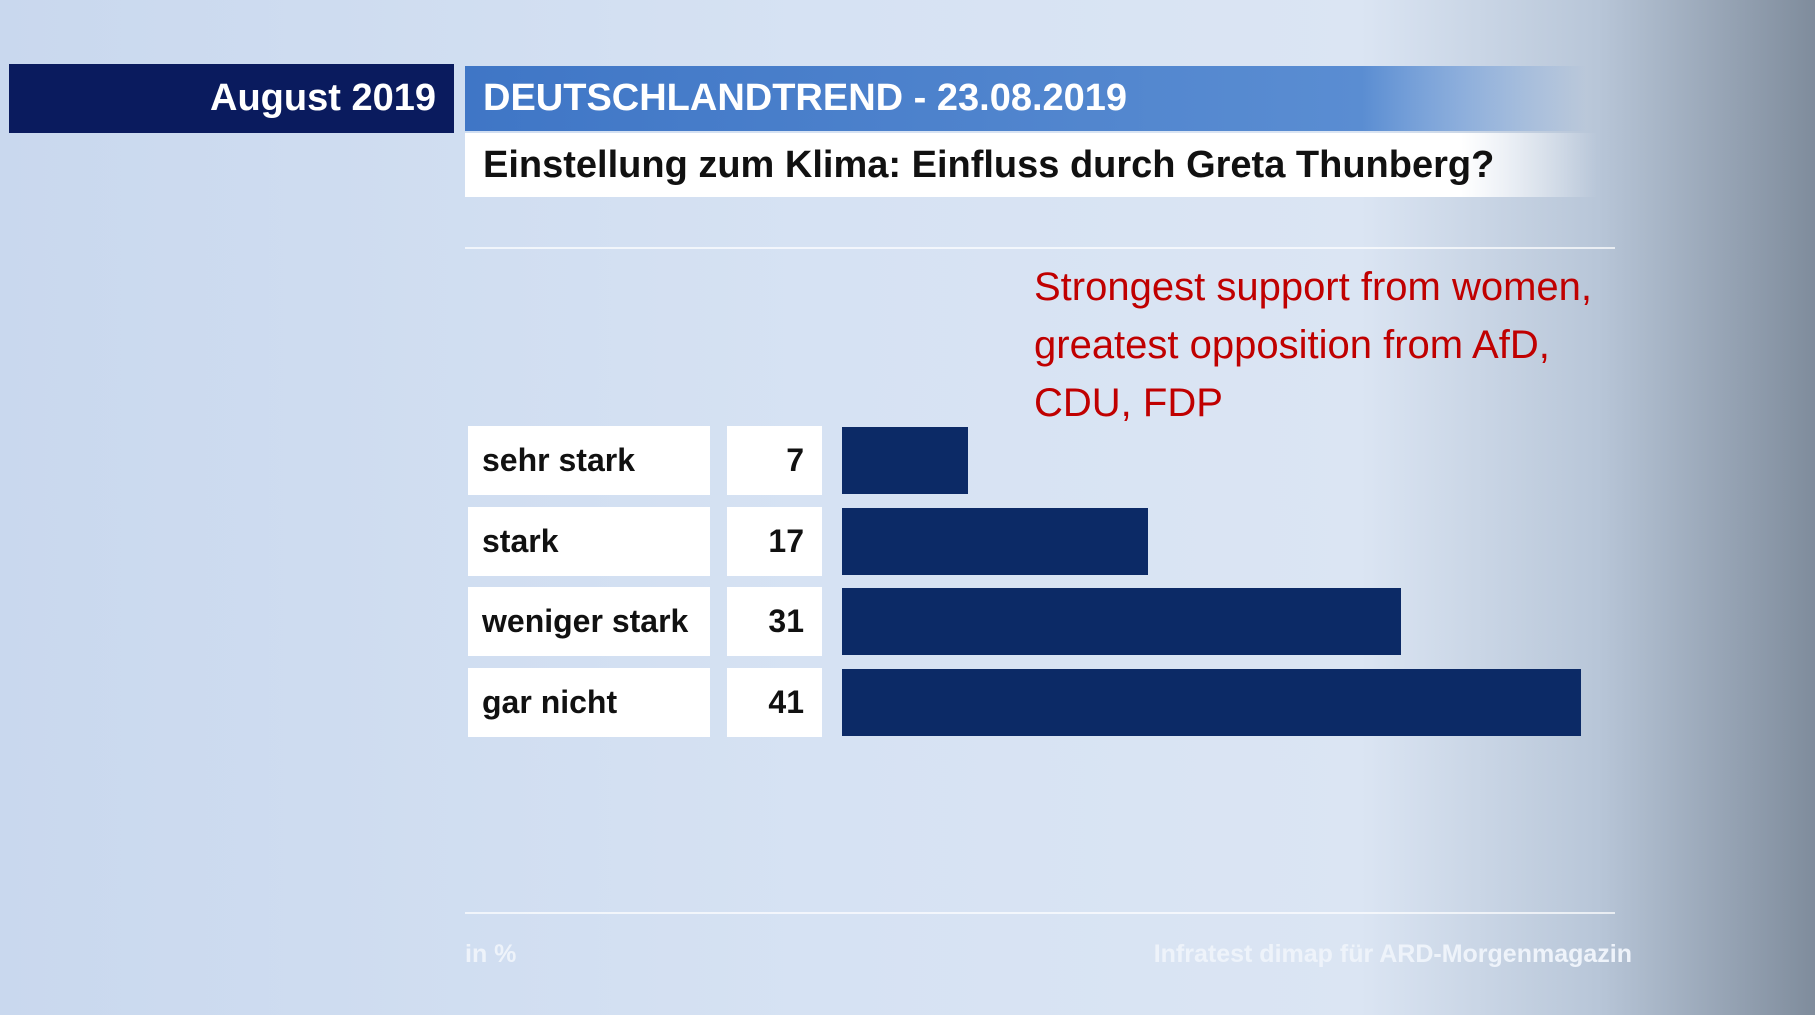 The width and height of the screenshot is (1815, 1015). Describe the element at coordinates (1025, 98) in the screenshot. I see `chart-title: DEUTSCHLANDTREND - 23.08.2019` at that location.